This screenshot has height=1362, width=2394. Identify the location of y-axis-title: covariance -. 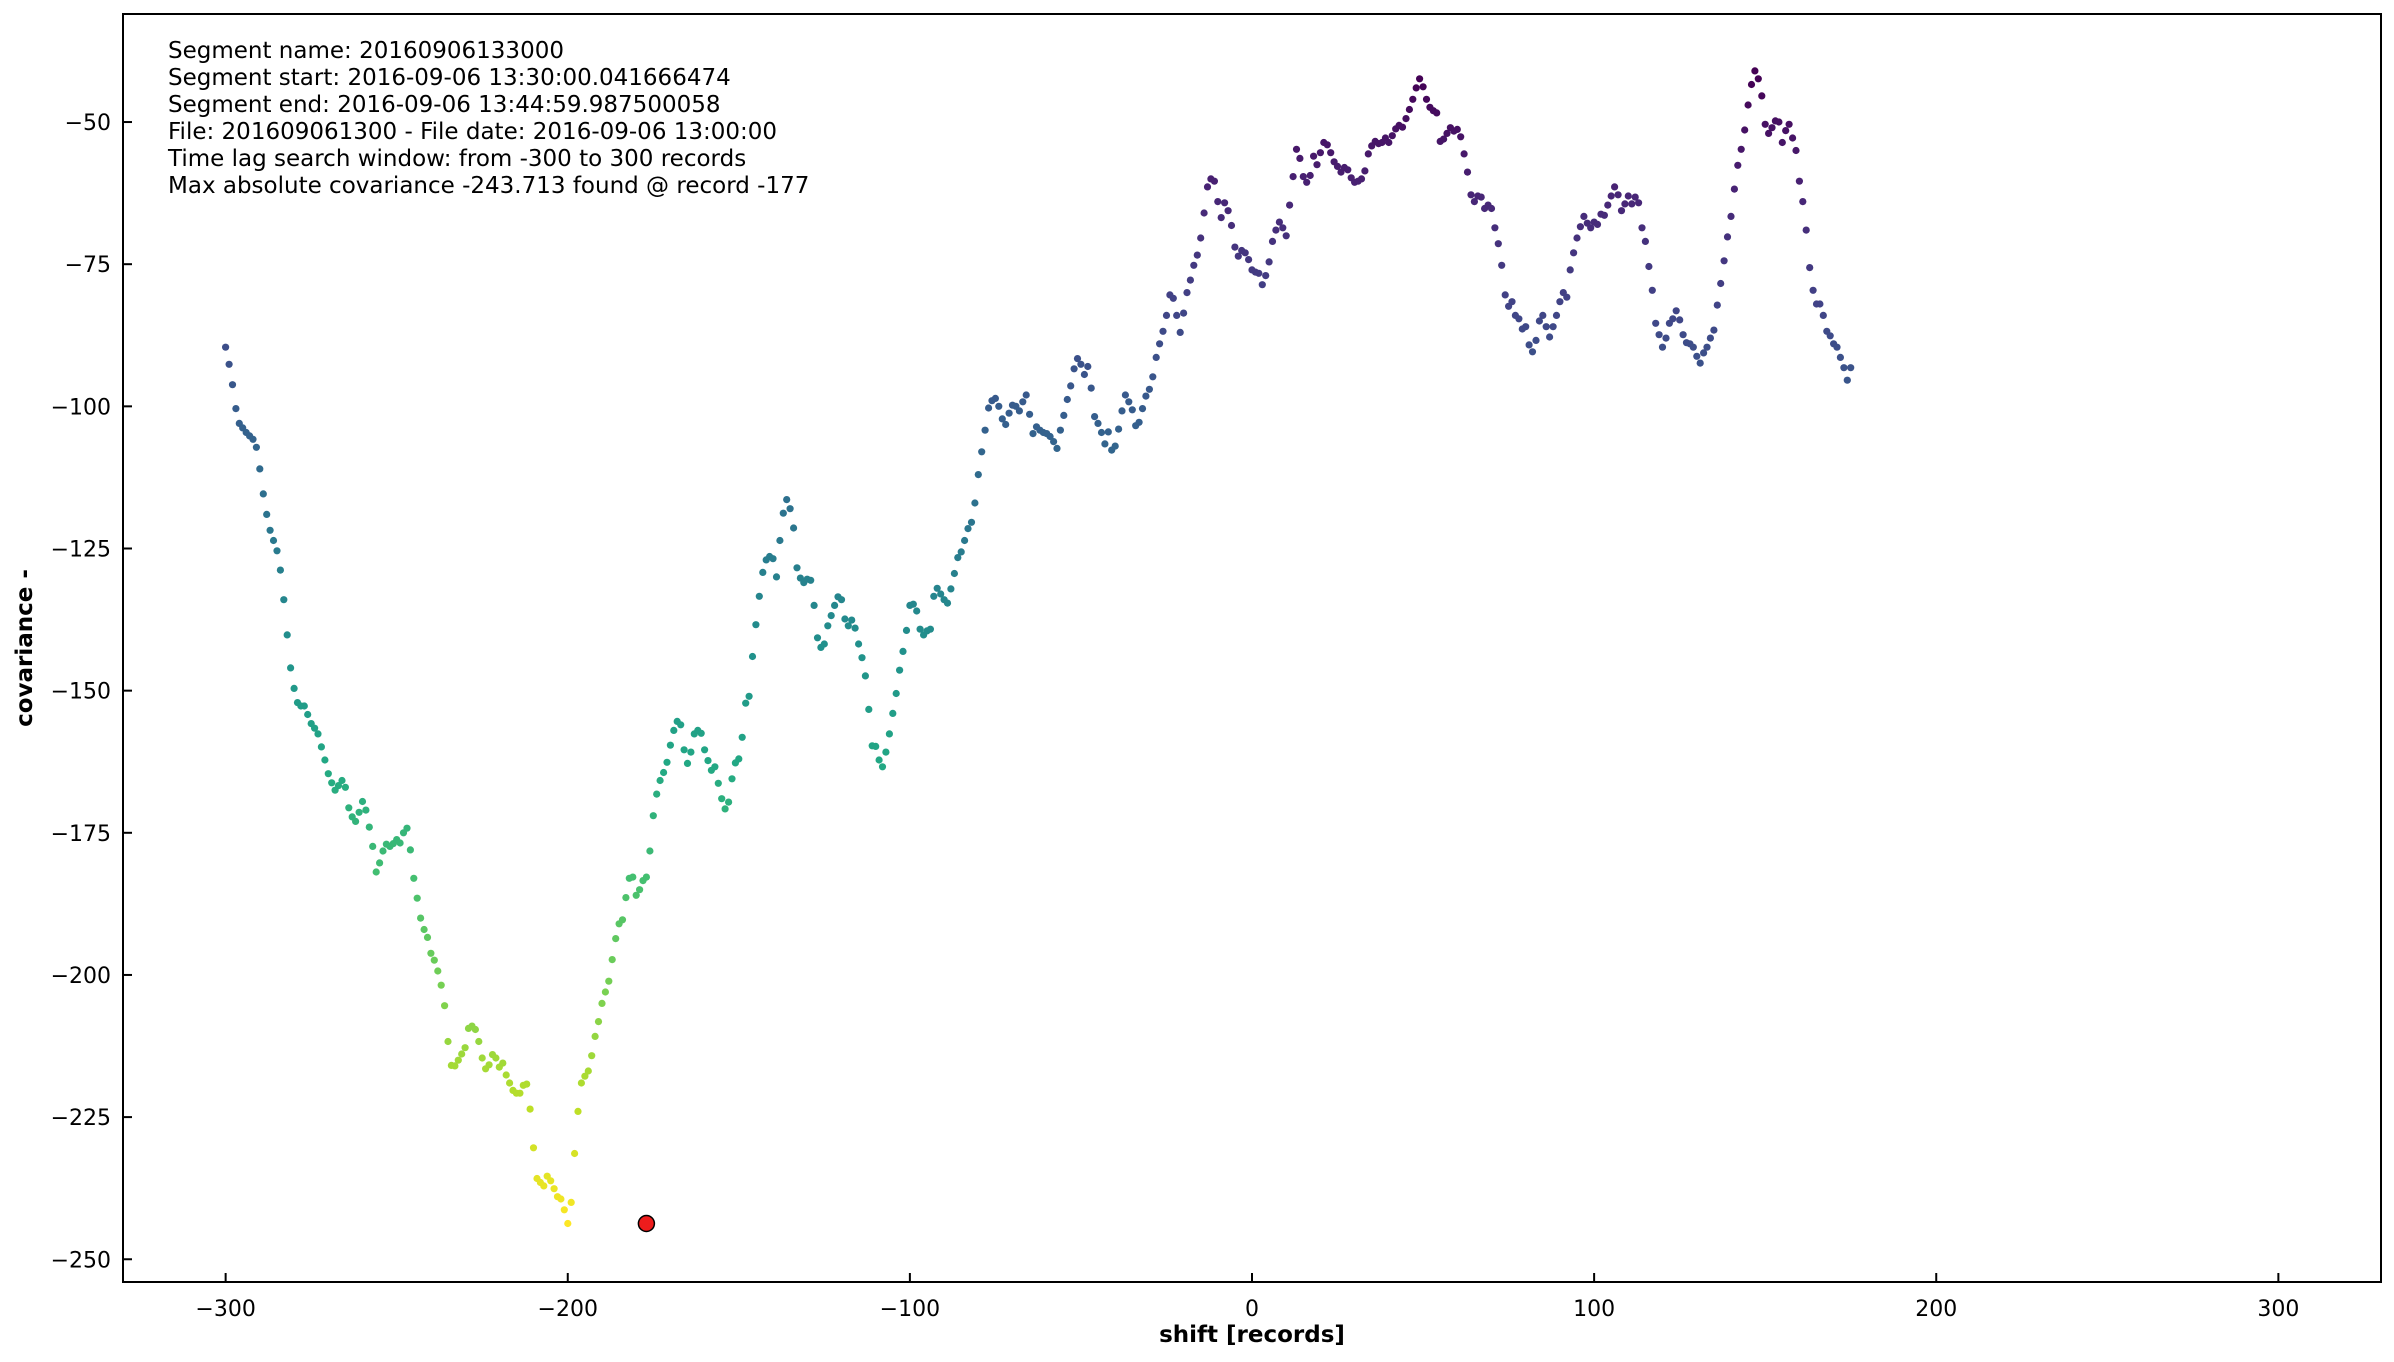
(25, 648).